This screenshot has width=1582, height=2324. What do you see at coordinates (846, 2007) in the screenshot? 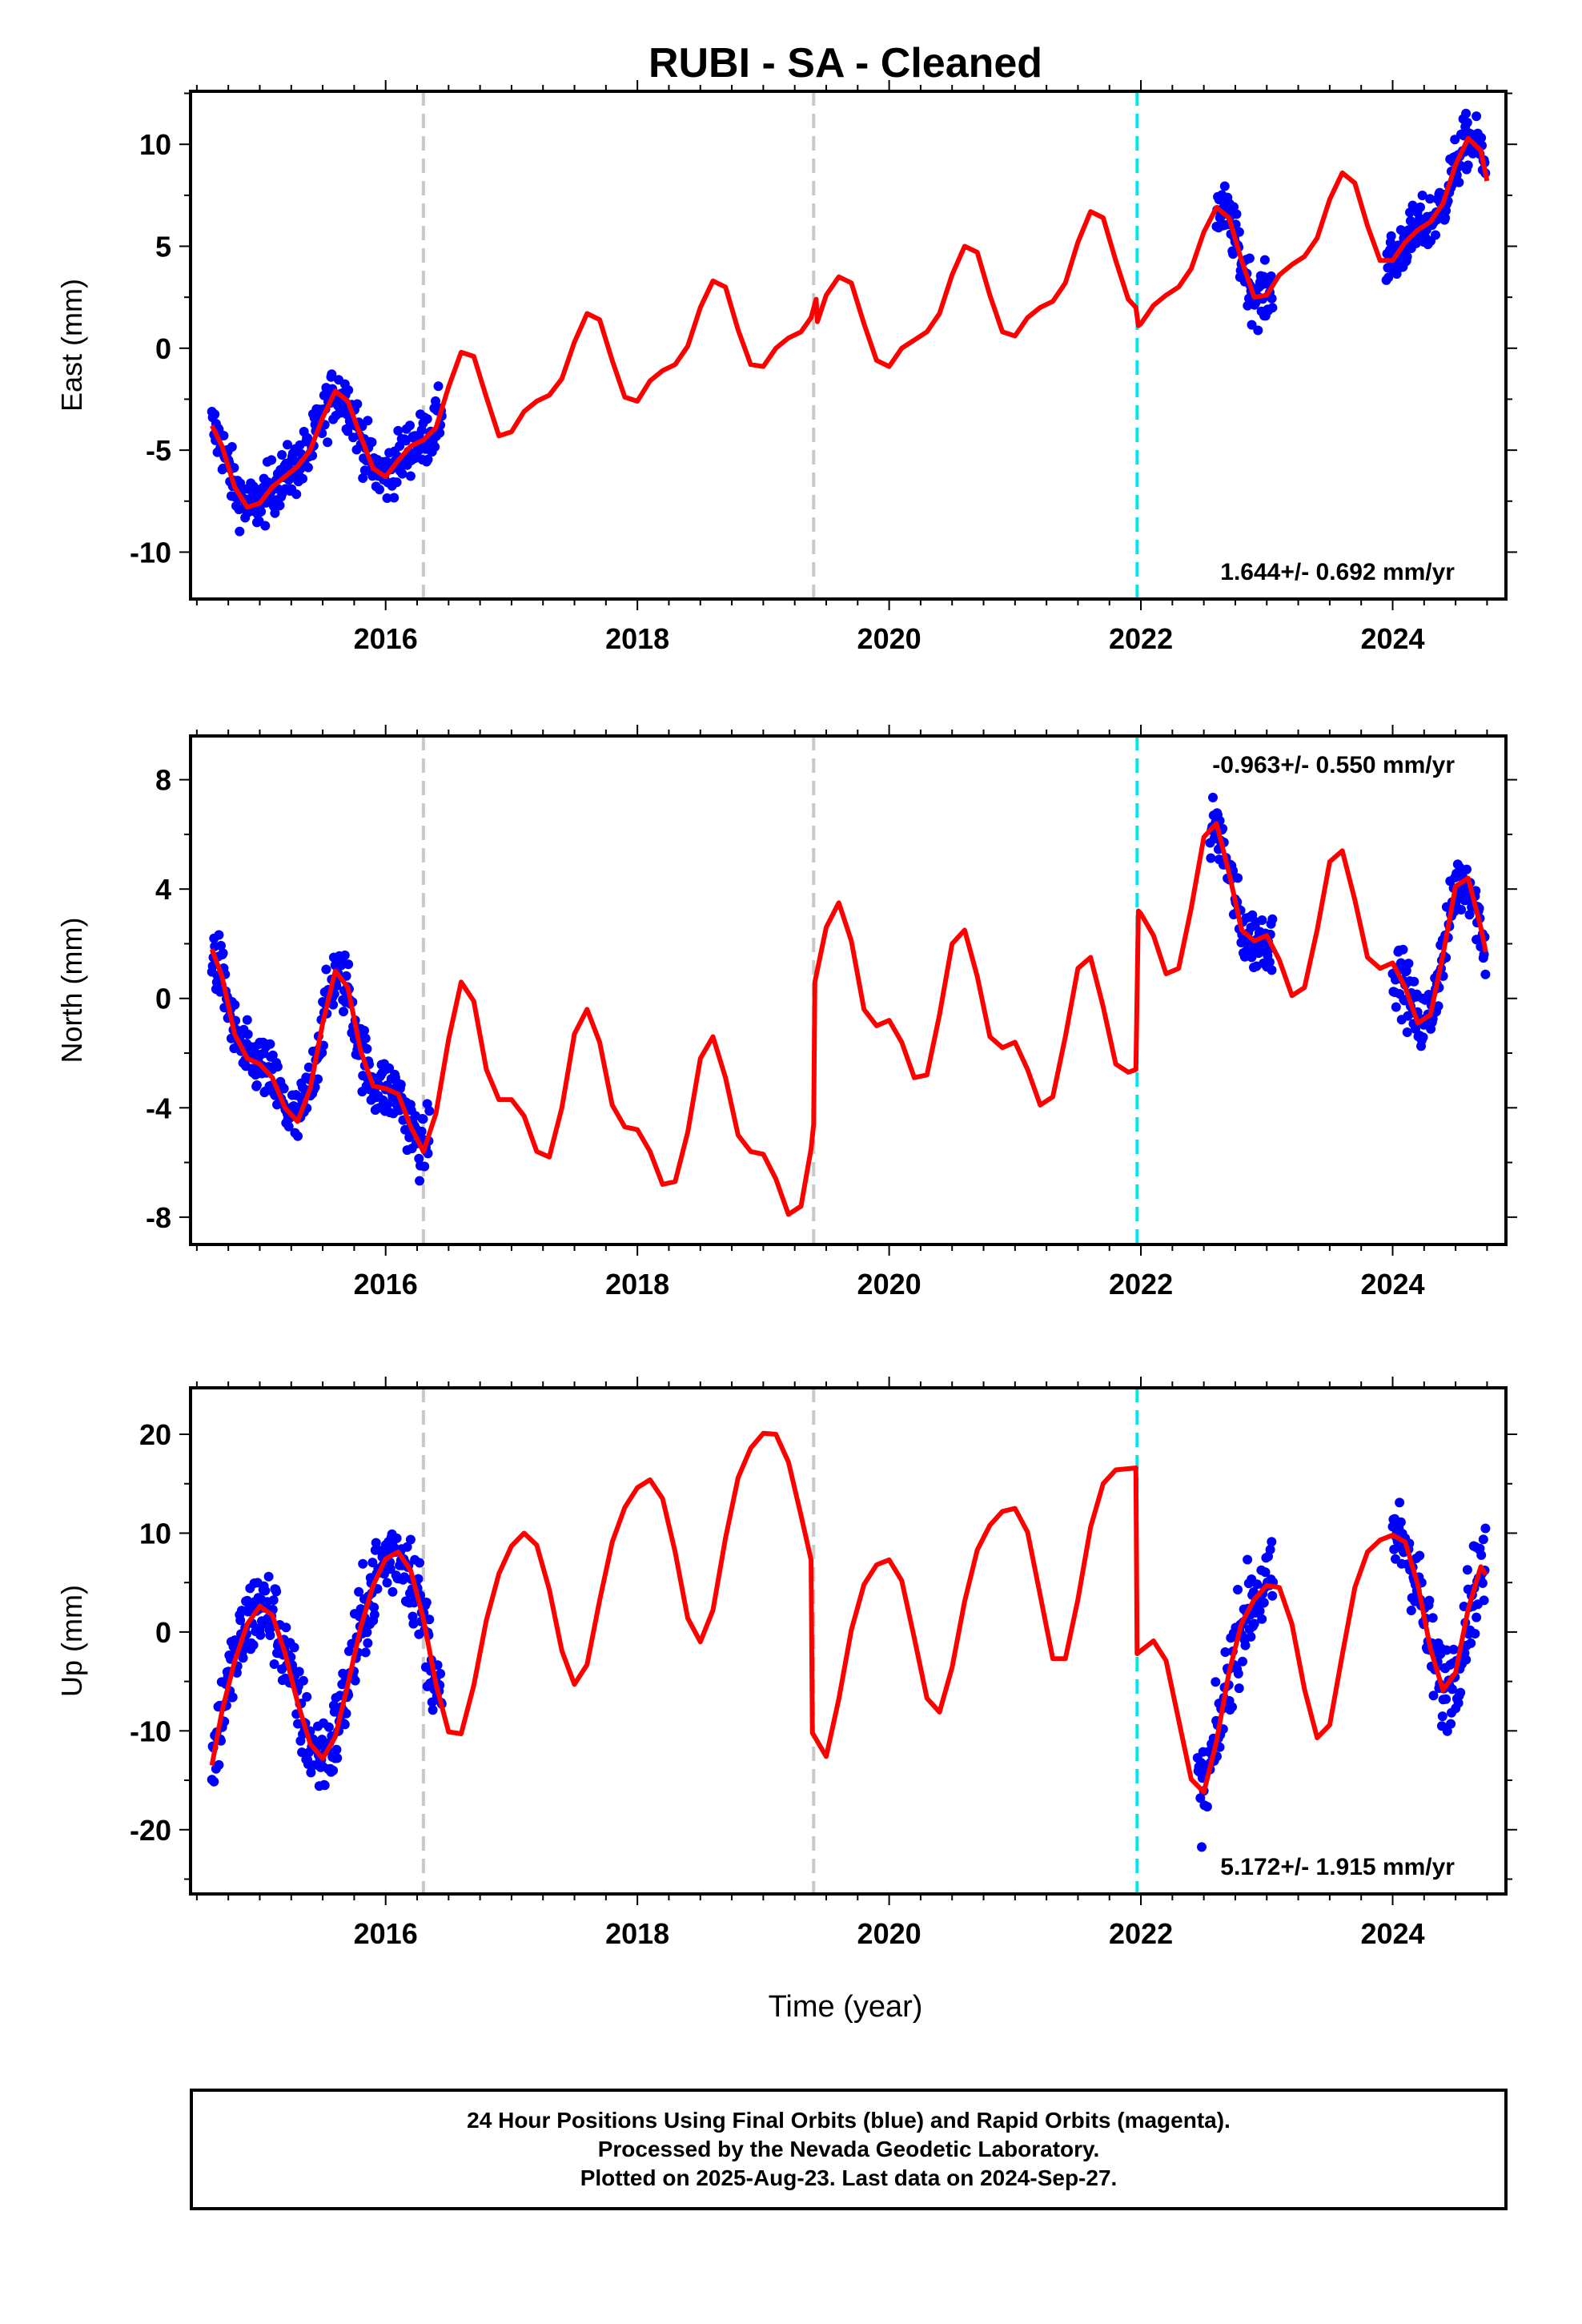
I see `x-axis-label: Time (year)` at bounding box center [846, 2007].